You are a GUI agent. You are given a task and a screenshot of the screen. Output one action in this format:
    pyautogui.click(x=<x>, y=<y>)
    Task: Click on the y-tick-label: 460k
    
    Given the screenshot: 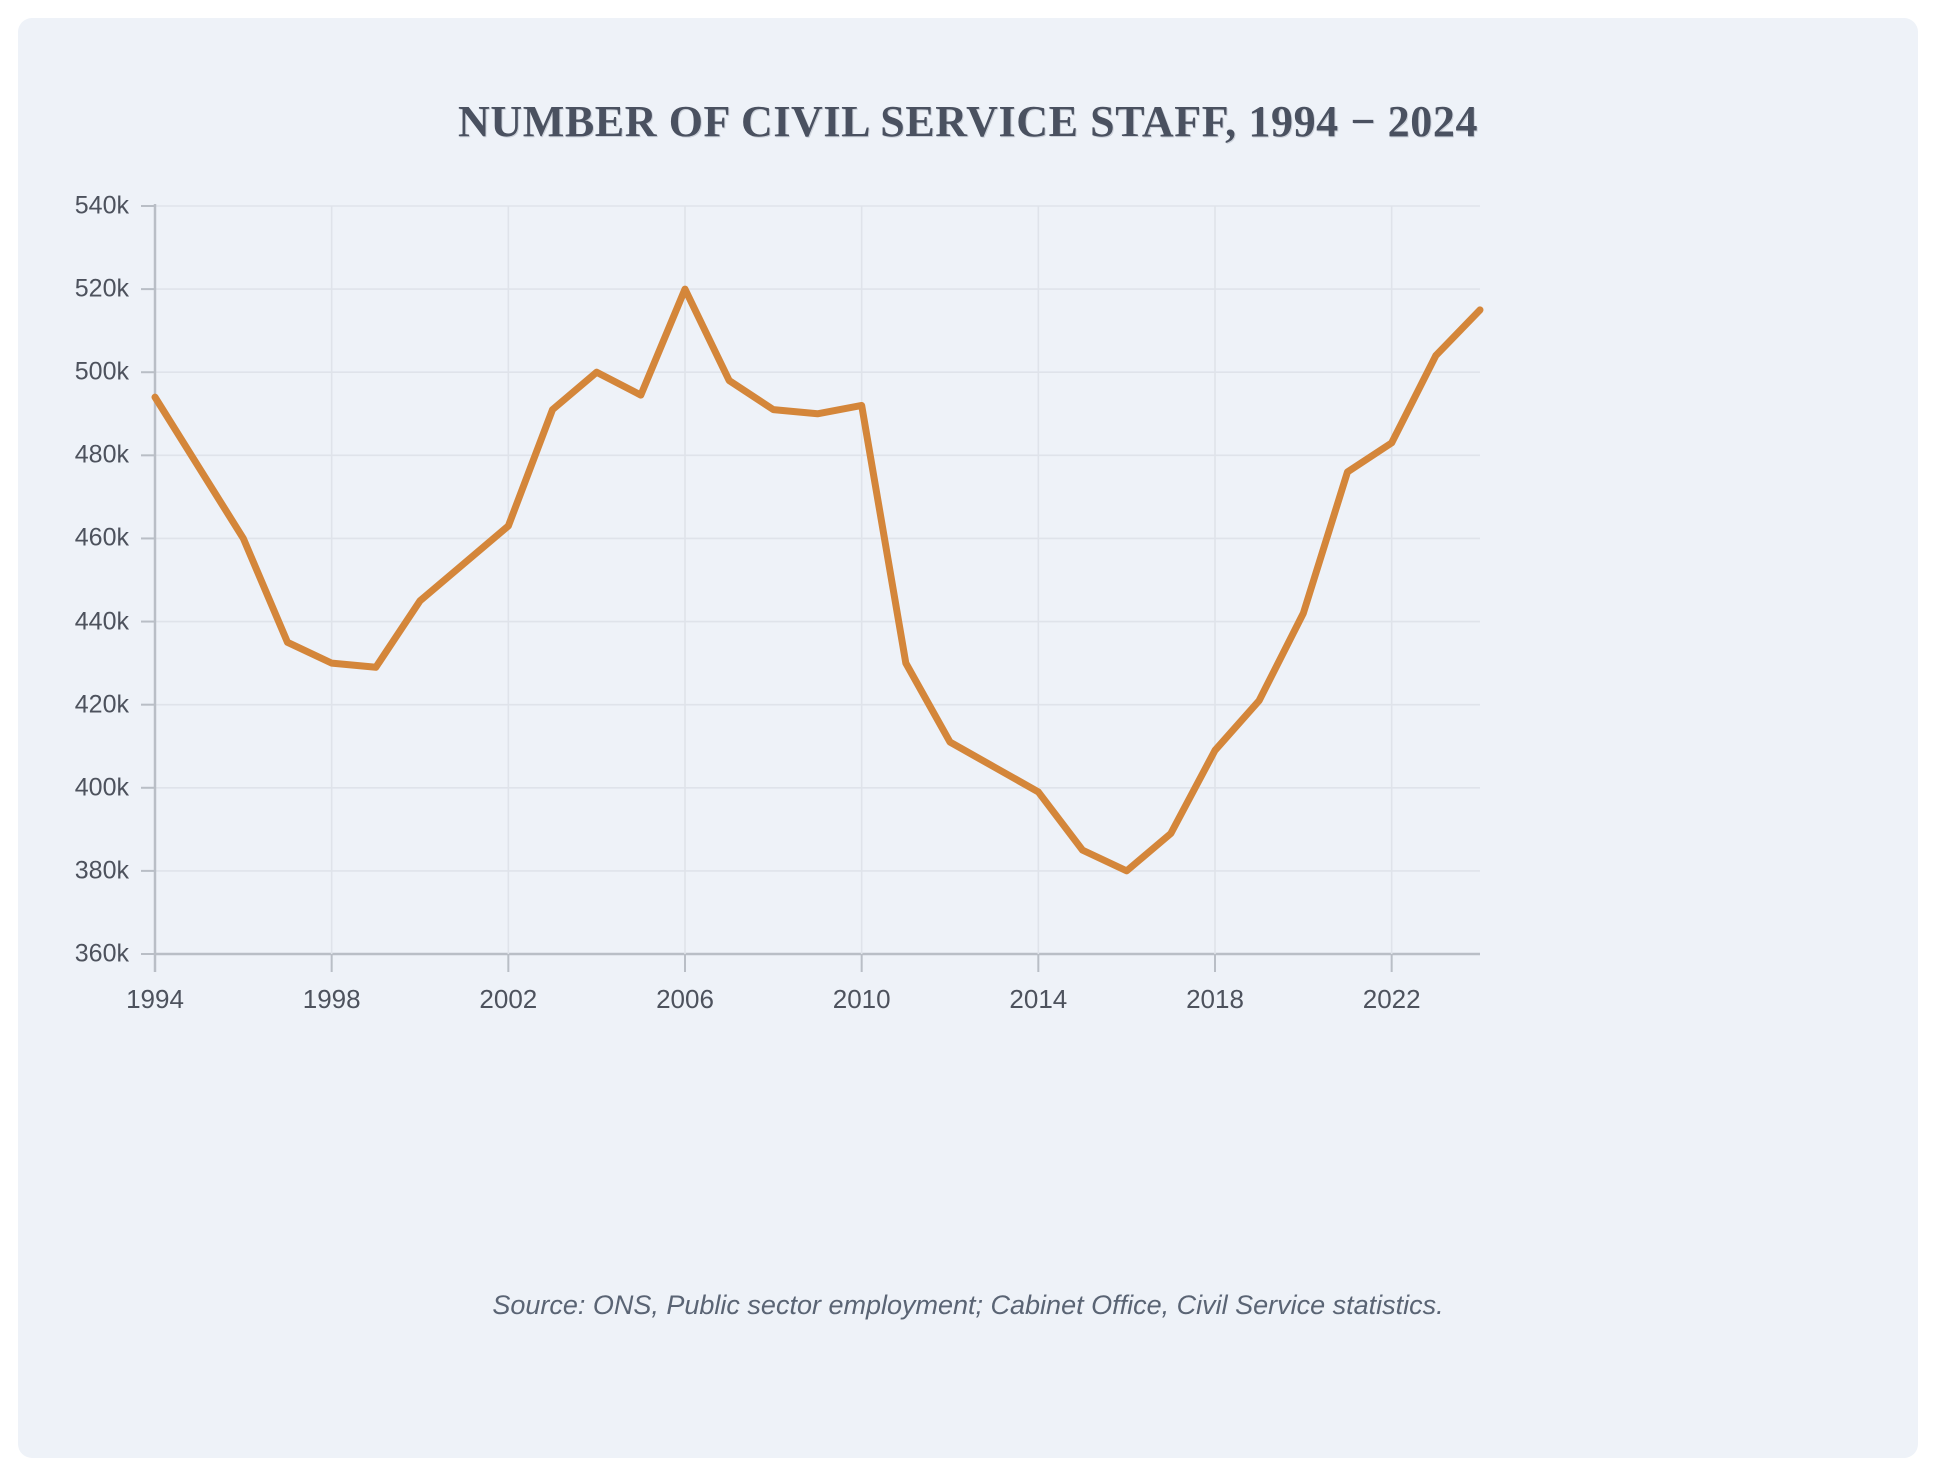 What is the action you would take?
    pyautogui.click(x=101, y=537)
    